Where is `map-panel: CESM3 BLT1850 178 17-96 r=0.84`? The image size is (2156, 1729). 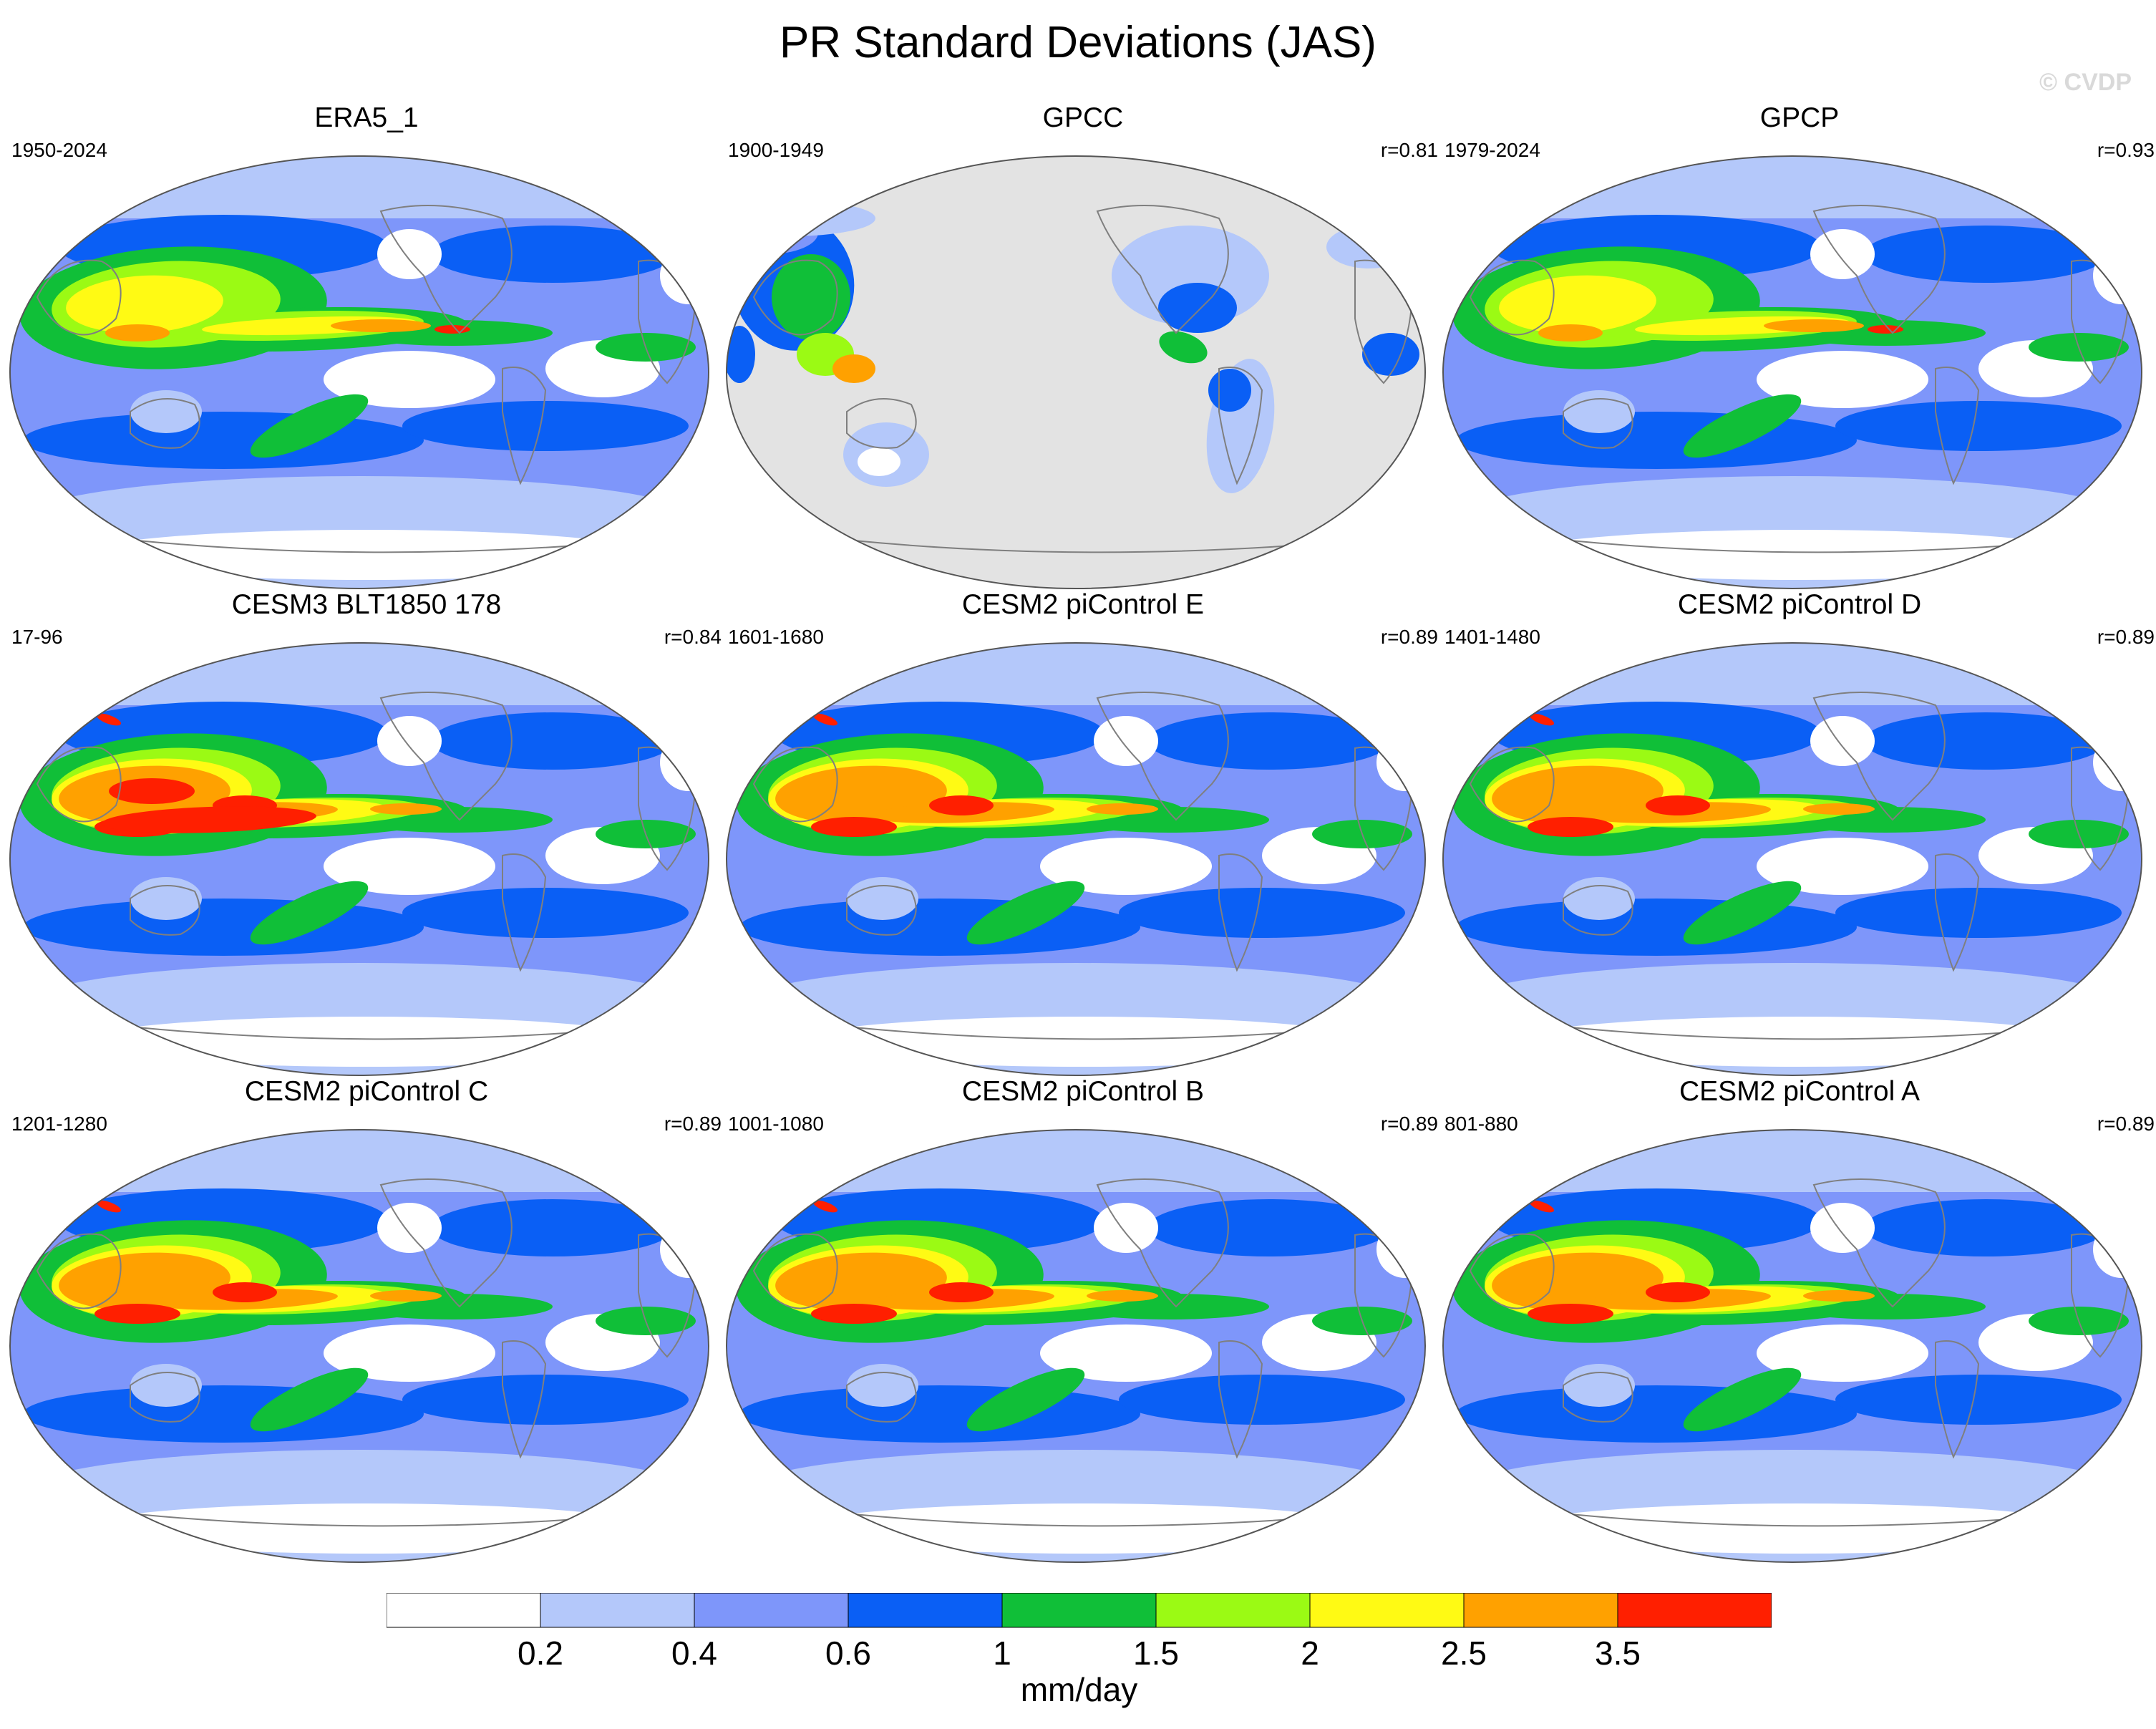
map-panel: CESM3 BLT1850 178 17-96 r=0.84 is located at coordinates (366, 831).